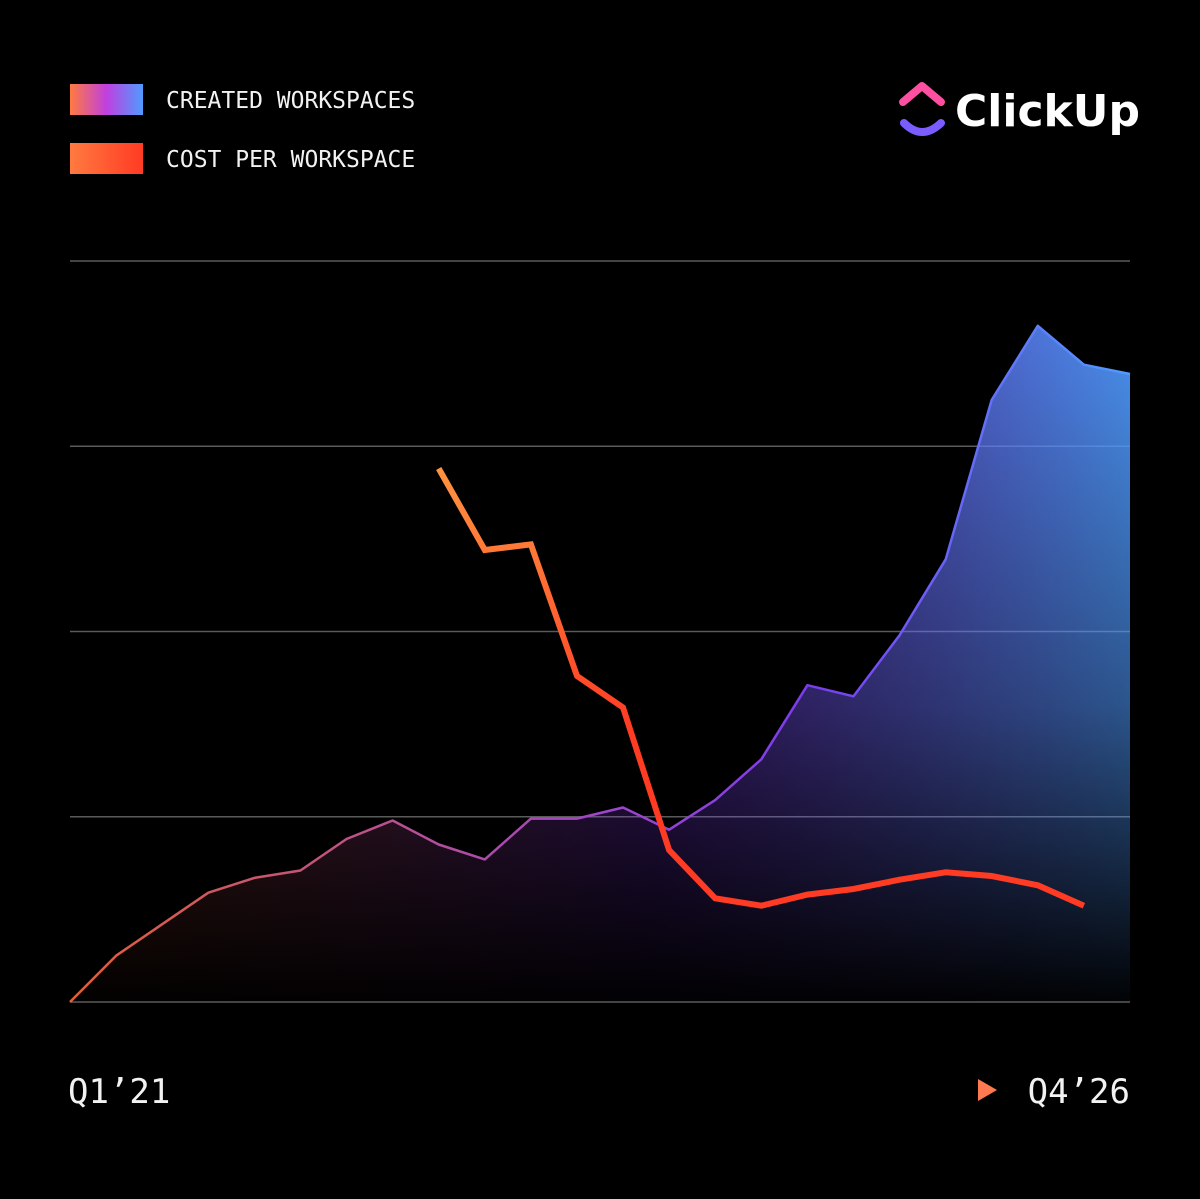 This screenshot has height=1199, width=1200. I want to click on legend-label: CREATED WORKSPACES, so click(290, 101).